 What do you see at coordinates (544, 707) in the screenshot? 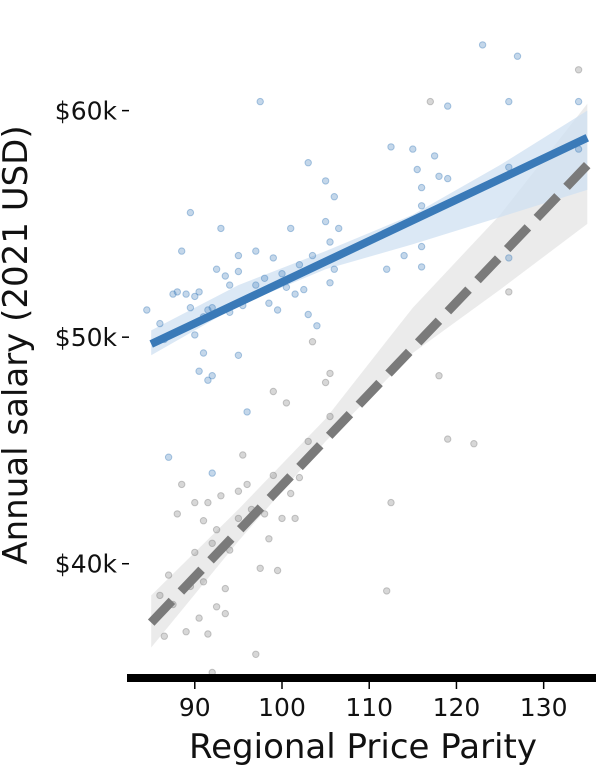
I see `x-tick-label: 130` at bounding box center [544, 707].